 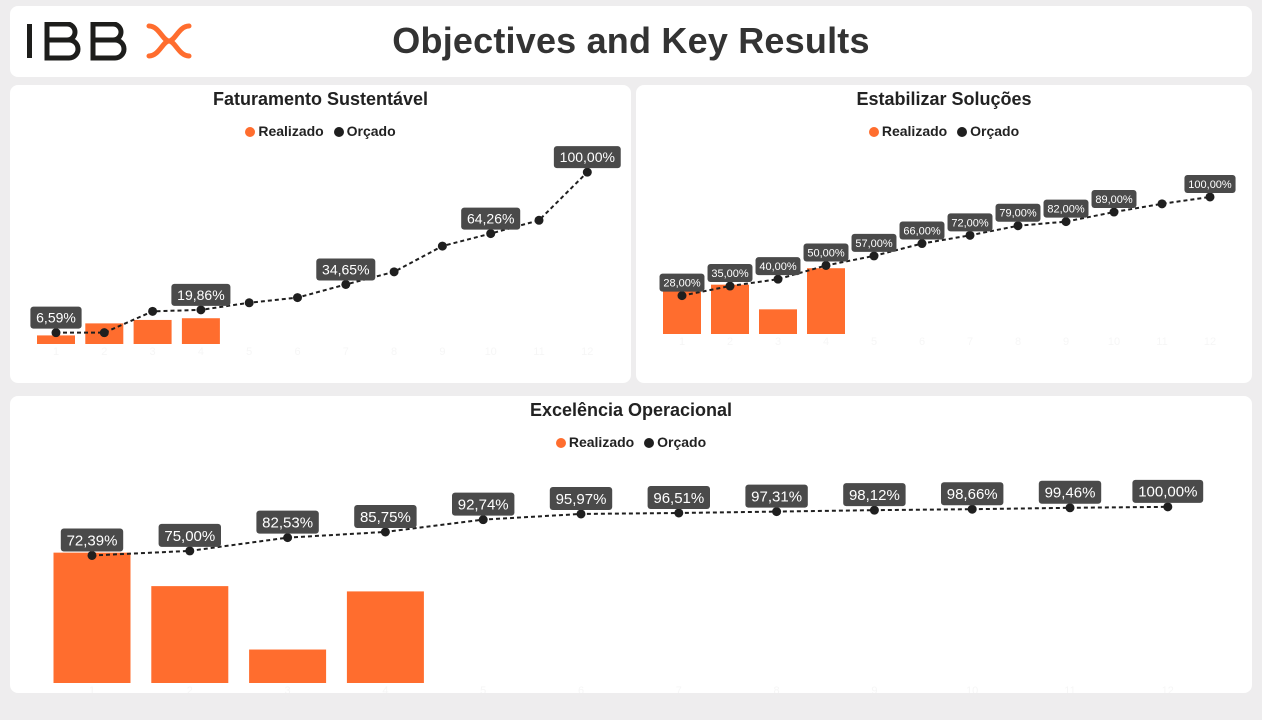 What do you see at coordinates (287, 522) in the screenshot?
I see `data-label-orcado: 82,53%` at bounding box center [287, 522].